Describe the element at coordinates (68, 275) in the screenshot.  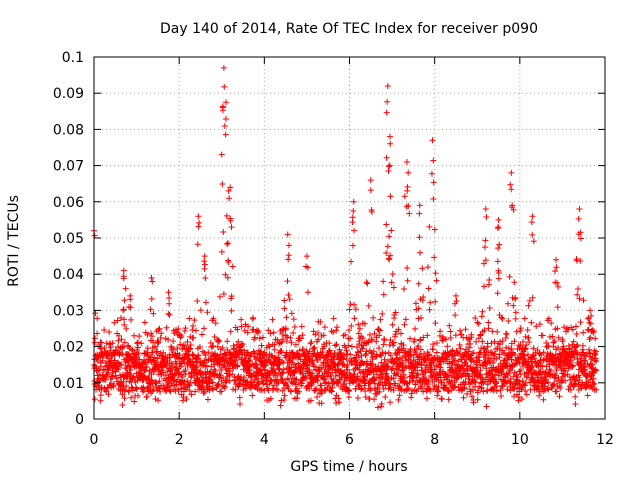
I see `y-tick-label: 0.04` at that location.